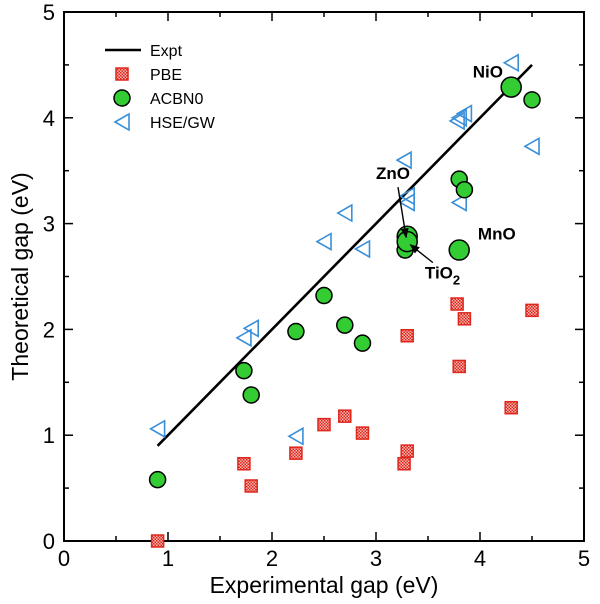 This screenshot has width=600, height=604. What do you see at coordinates (122, 74) in the screenshot?
I see `legend-pbe-swatch` at bounding box center [122, 74].